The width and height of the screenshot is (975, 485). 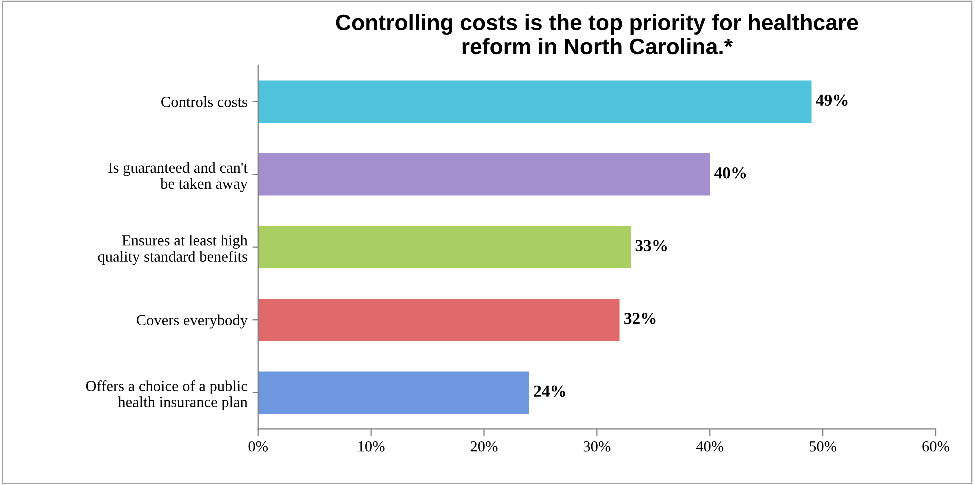 What do you see at coordinates (205, 102) in the screenshot?
I see `y-tick-label: Controls costs` at bounding box center [205, 102].